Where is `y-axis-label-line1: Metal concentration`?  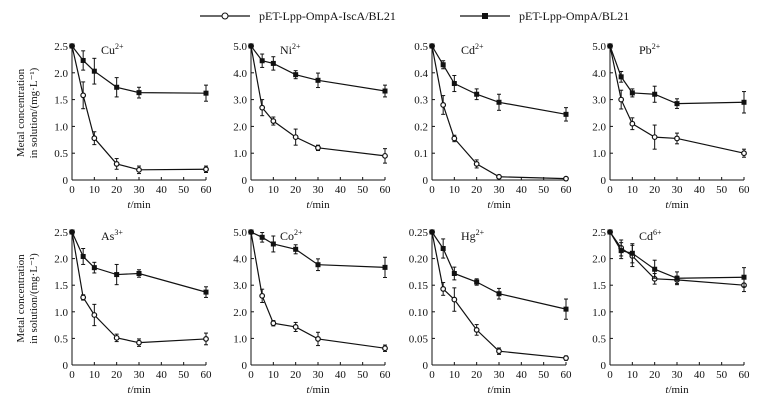
y-axis-label-line1: Metal concentration is located at coordinates (21, 298).